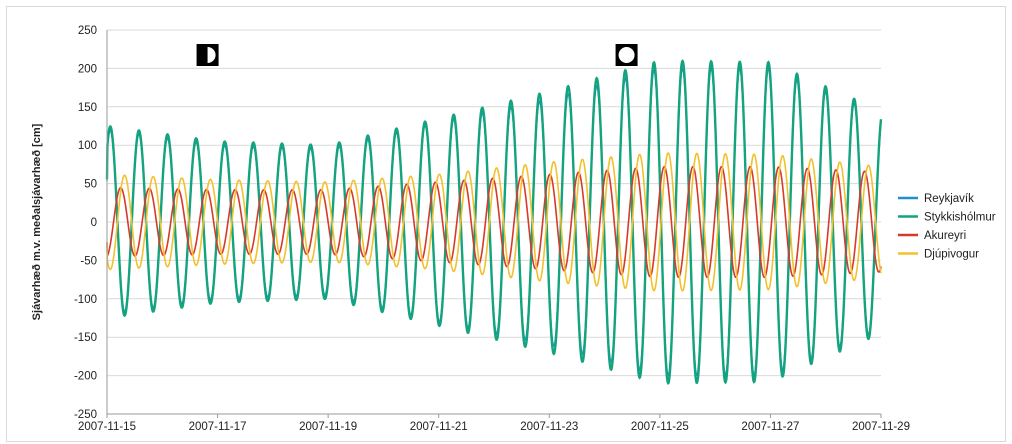  What do you see at coordinates (626, 55) in the screenshot?
I see `full-moon-icon` at bounding box center [626, 55].